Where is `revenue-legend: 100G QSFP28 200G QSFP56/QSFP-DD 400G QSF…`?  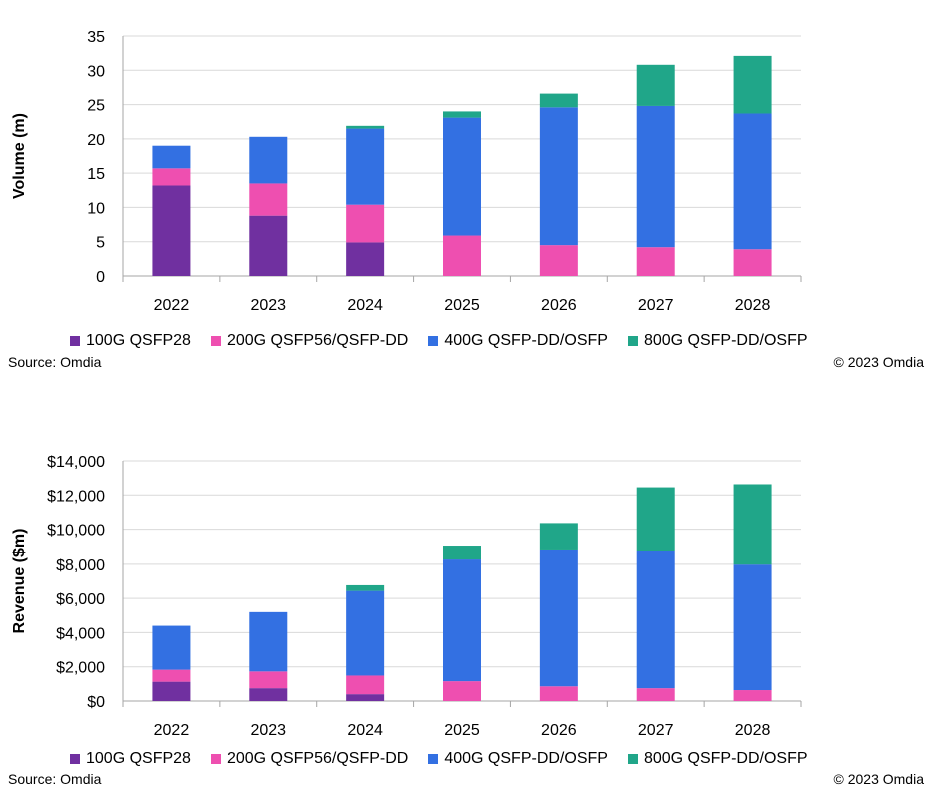
revenue-legend: 100G QSFP28 200G QSFP56/QSFP-DD 400G QSF… is located at coordinates (449, 759).